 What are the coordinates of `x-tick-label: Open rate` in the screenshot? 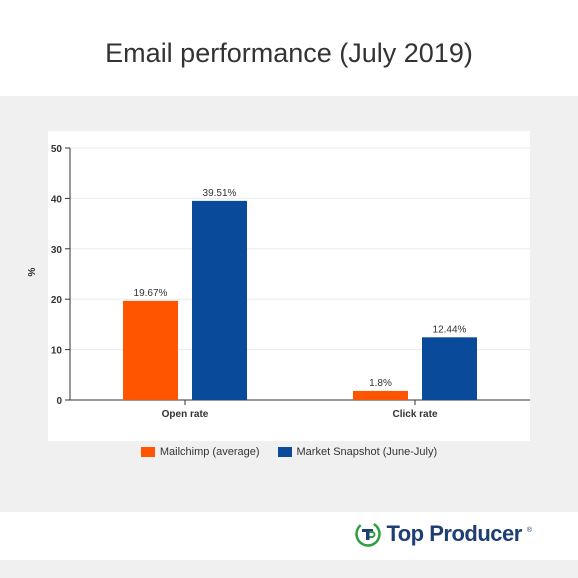 It's located at (185, 414).